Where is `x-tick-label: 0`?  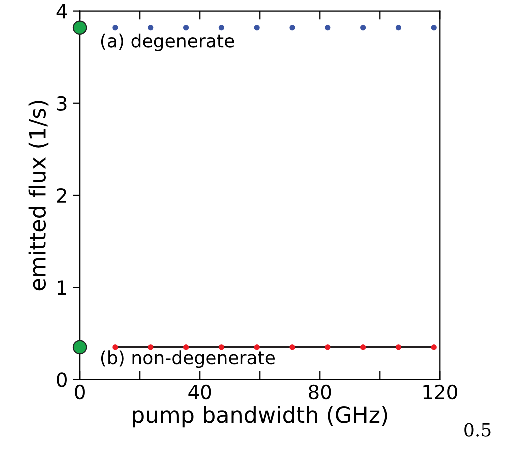
x-tick-label: 0 is located at coordinates (80, 392).